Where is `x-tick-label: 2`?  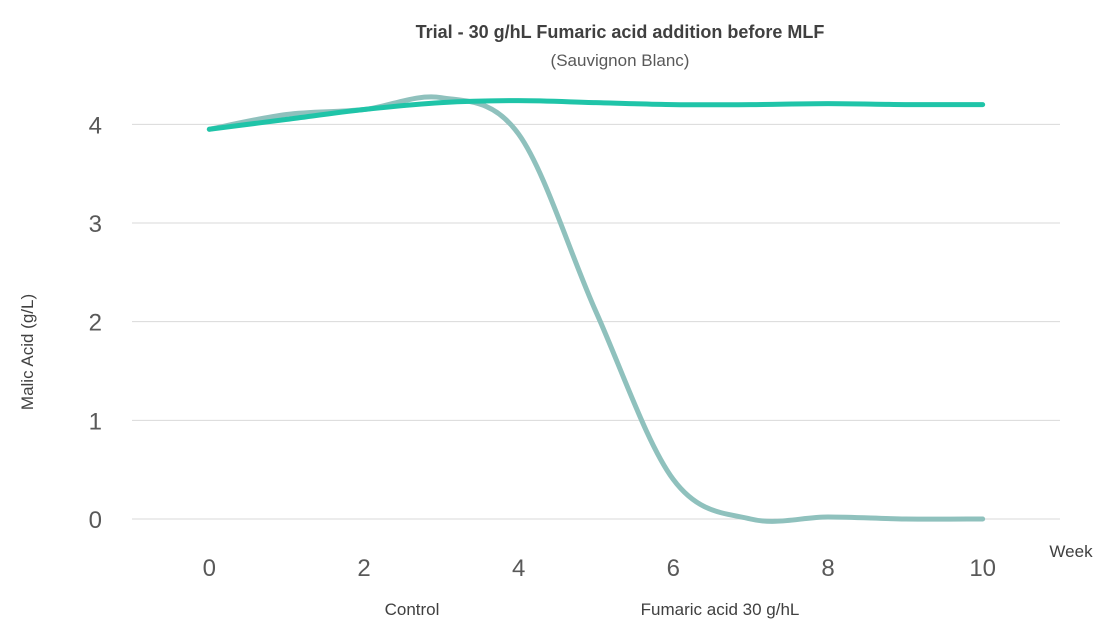
x-tick-label: 2 is located at coordinates (363, 568).